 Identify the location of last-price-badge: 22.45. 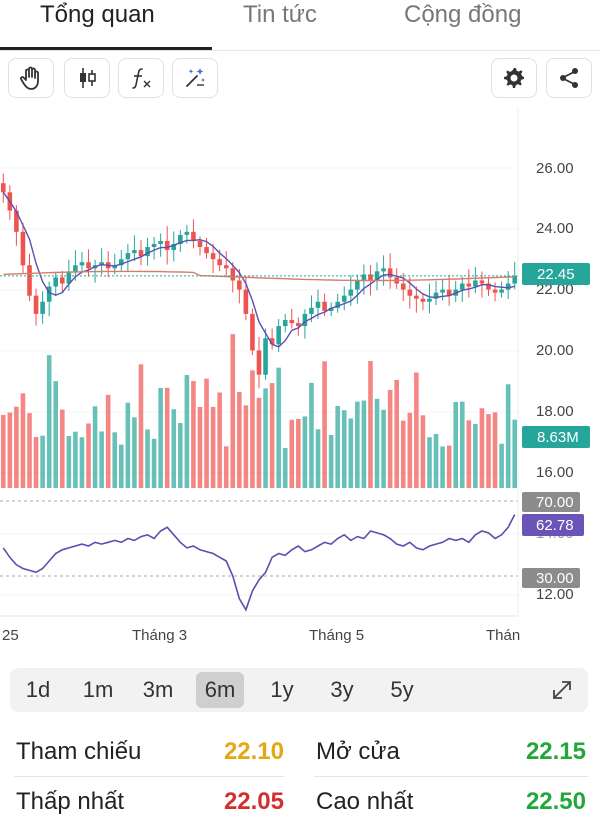
(556, 274).